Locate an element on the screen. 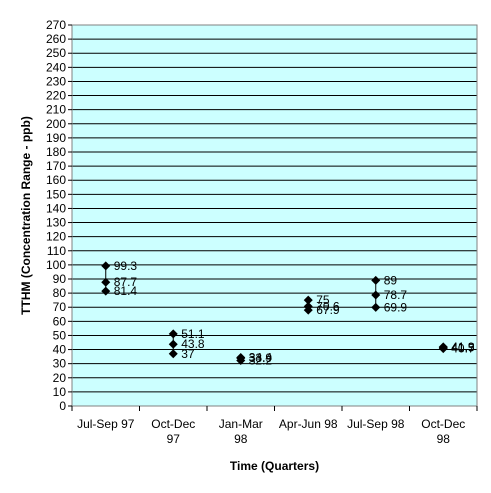  y-tick-label: 30 is located at coordinates (60, 364).